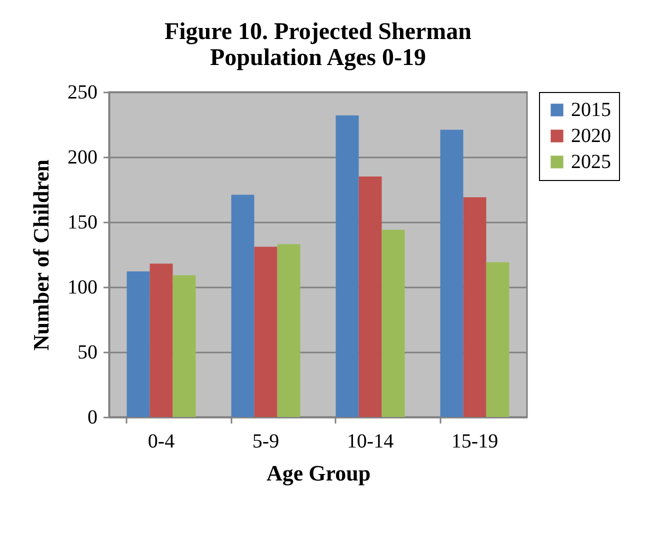 Image resolution: width=659 pixels, height=533 pixels. Describe the element at coordinates (161, 441) in the screenshot. I see `x-tick-label: 0-4` at that location.